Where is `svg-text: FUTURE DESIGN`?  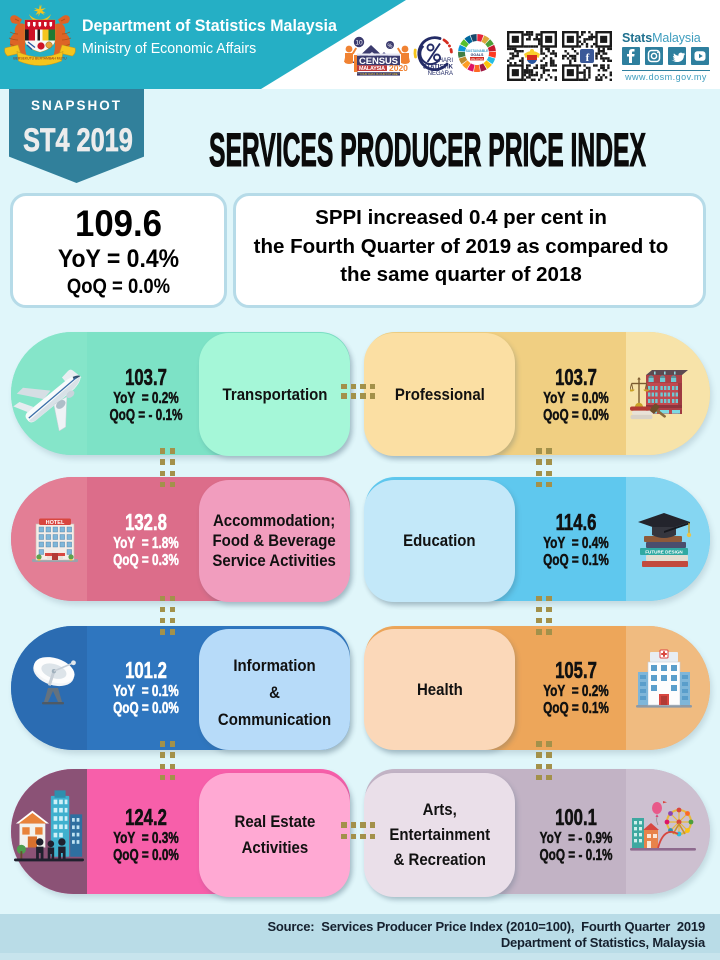
svg-text: FUTURE DESIGN is located at coordinates (664, 551).